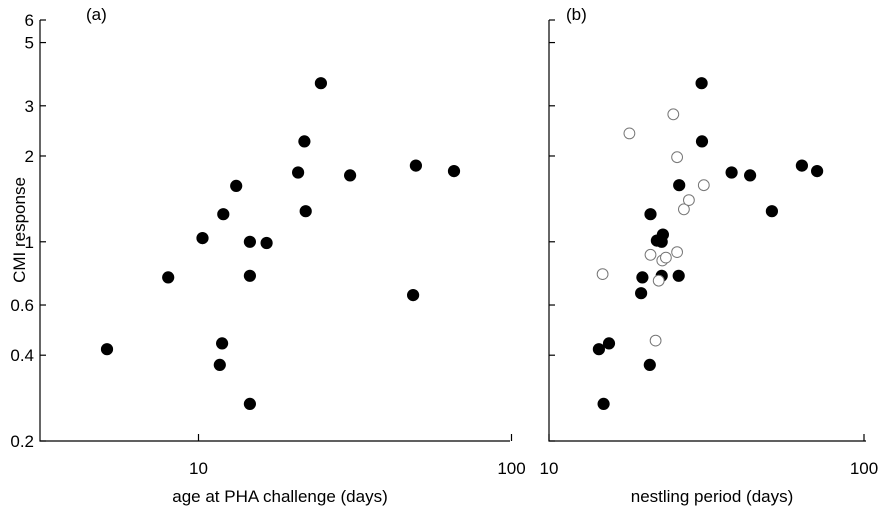 Image resolution: width=882 pixels, height=509 pixels. Describe the element at coordinates (29, 20) in the screenshot. I see `y-tick-label: 6` at that location.